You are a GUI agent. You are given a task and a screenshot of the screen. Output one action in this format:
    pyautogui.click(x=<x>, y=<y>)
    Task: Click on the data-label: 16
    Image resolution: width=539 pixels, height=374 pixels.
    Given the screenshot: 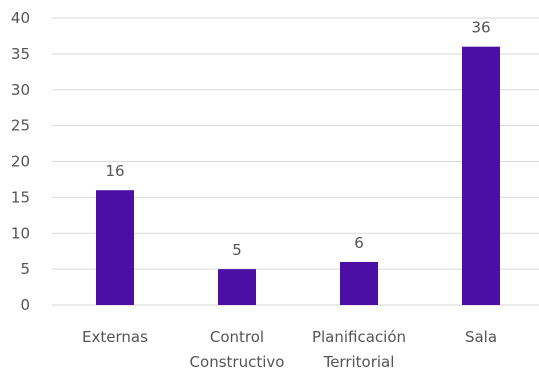 What is the action you would take?
    pyautogui.click(x=114, y=171)
    